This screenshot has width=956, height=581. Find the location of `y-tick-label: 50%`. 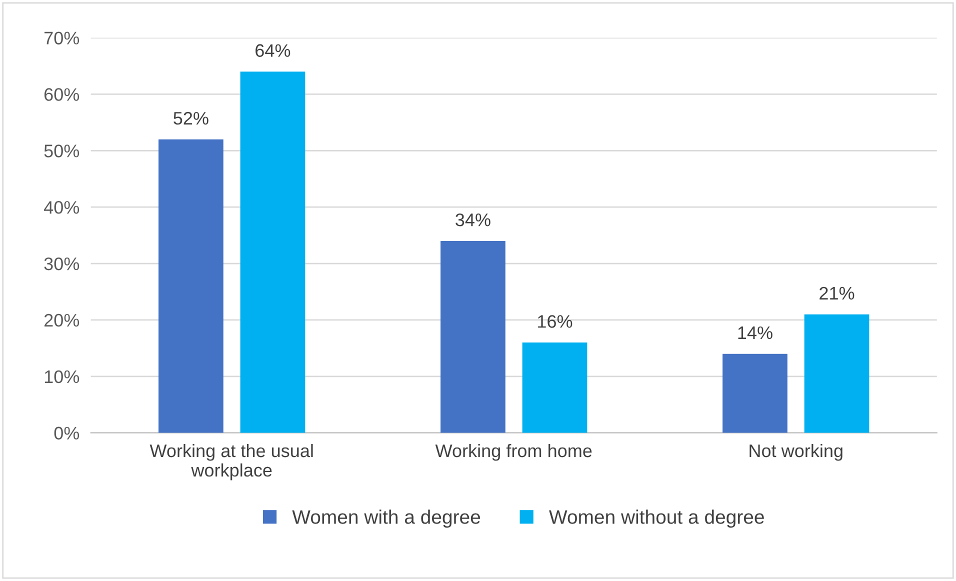

y-tick-label: 50% is located at coordinates (62, 151).